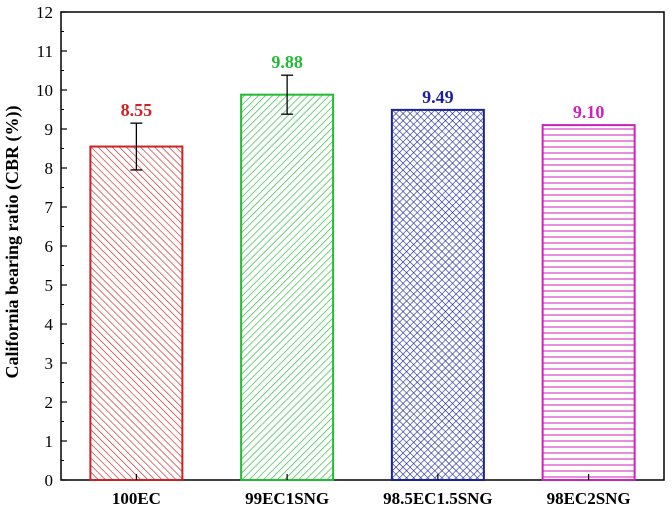 Image resolution: width=672 pixels, height=509 pixels. What do you see at coordinates (49, 324) in the screenshot?
I see `y-tick-label: 4` at bounding box center [49, 324].